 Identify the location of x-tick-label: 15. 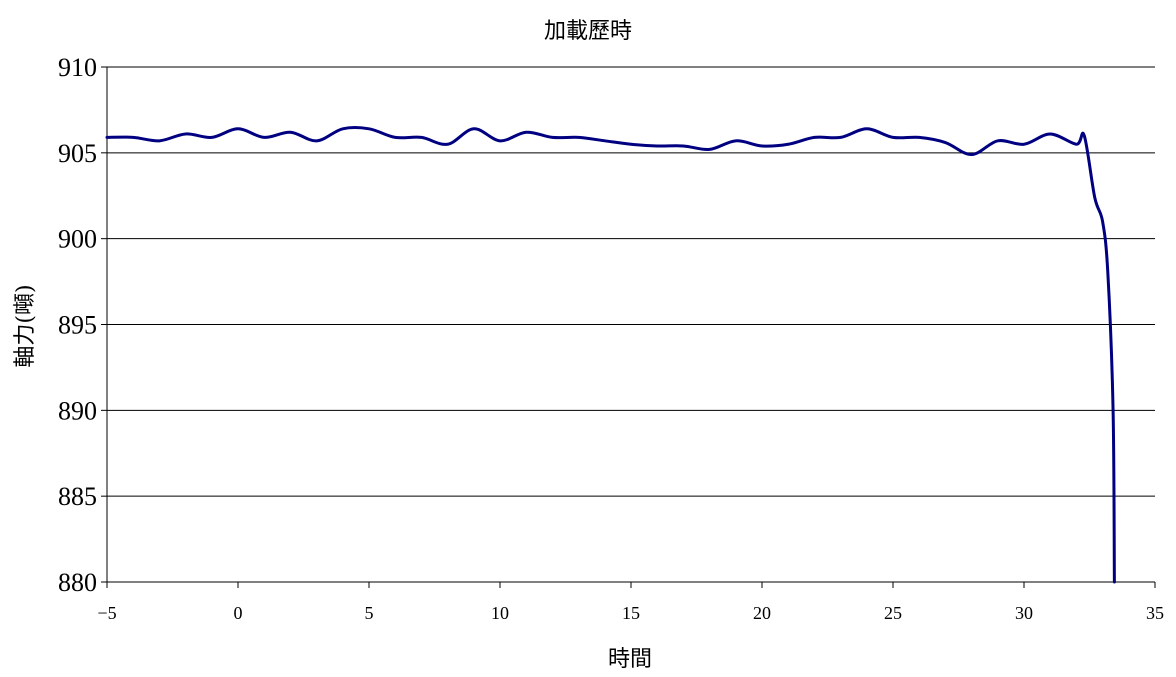
(631, 613).